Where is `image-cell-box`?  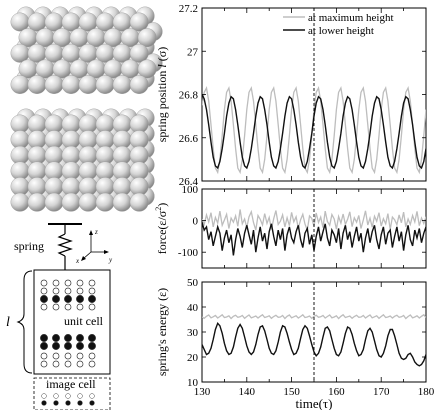 image-cell-box is located at coordinates (72, 393).